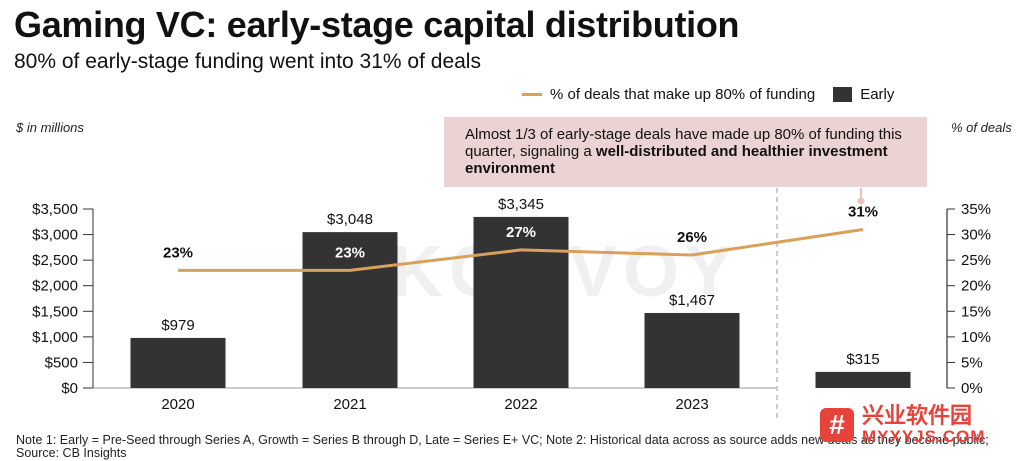 This screenshot has height=461, width=1024. I want to click on site-watermark-cn: 兴业软件园, so click(917, 415).